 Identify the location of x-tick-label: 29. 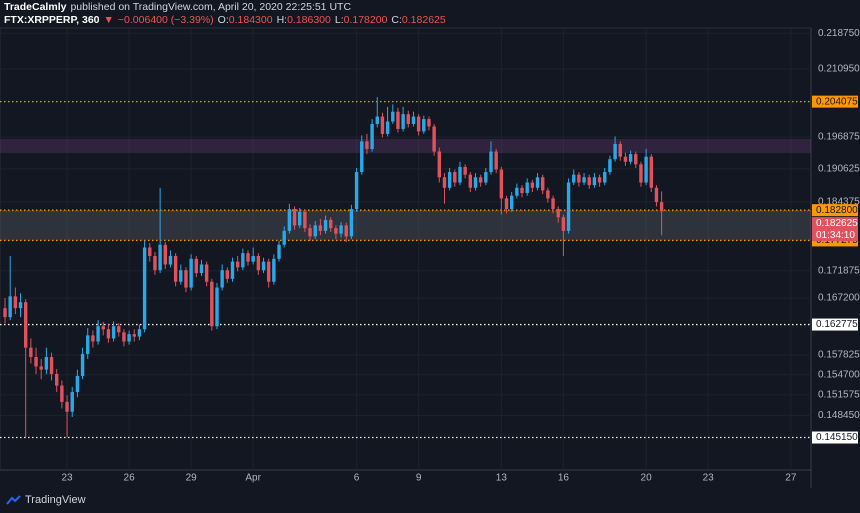
(192, 478).